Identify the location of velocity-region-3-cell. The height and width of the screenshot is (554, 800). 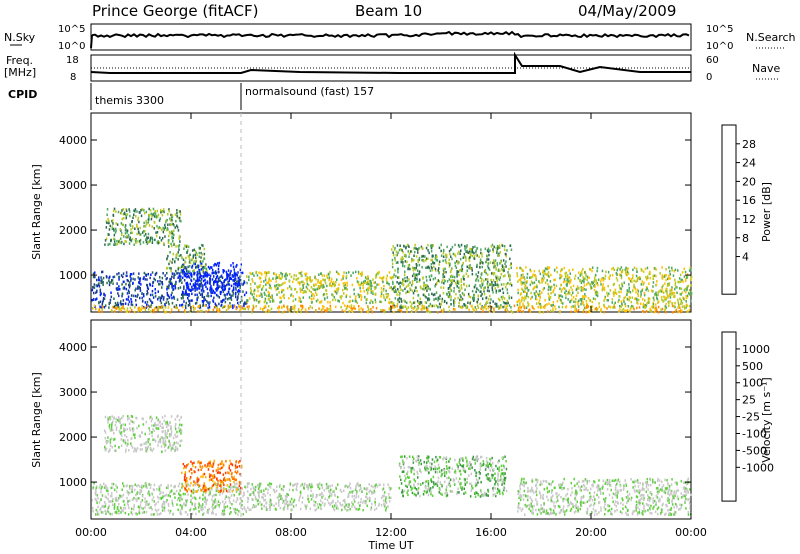
(373, 493).